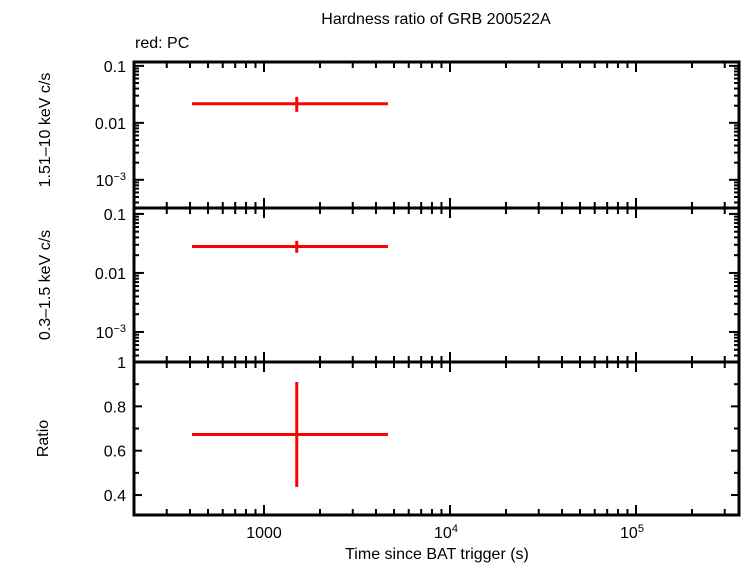  What do you see at coordinates (121, 363) in the screenshot?
I see `y-tick-label: 1` at bounding box center [121, 363].